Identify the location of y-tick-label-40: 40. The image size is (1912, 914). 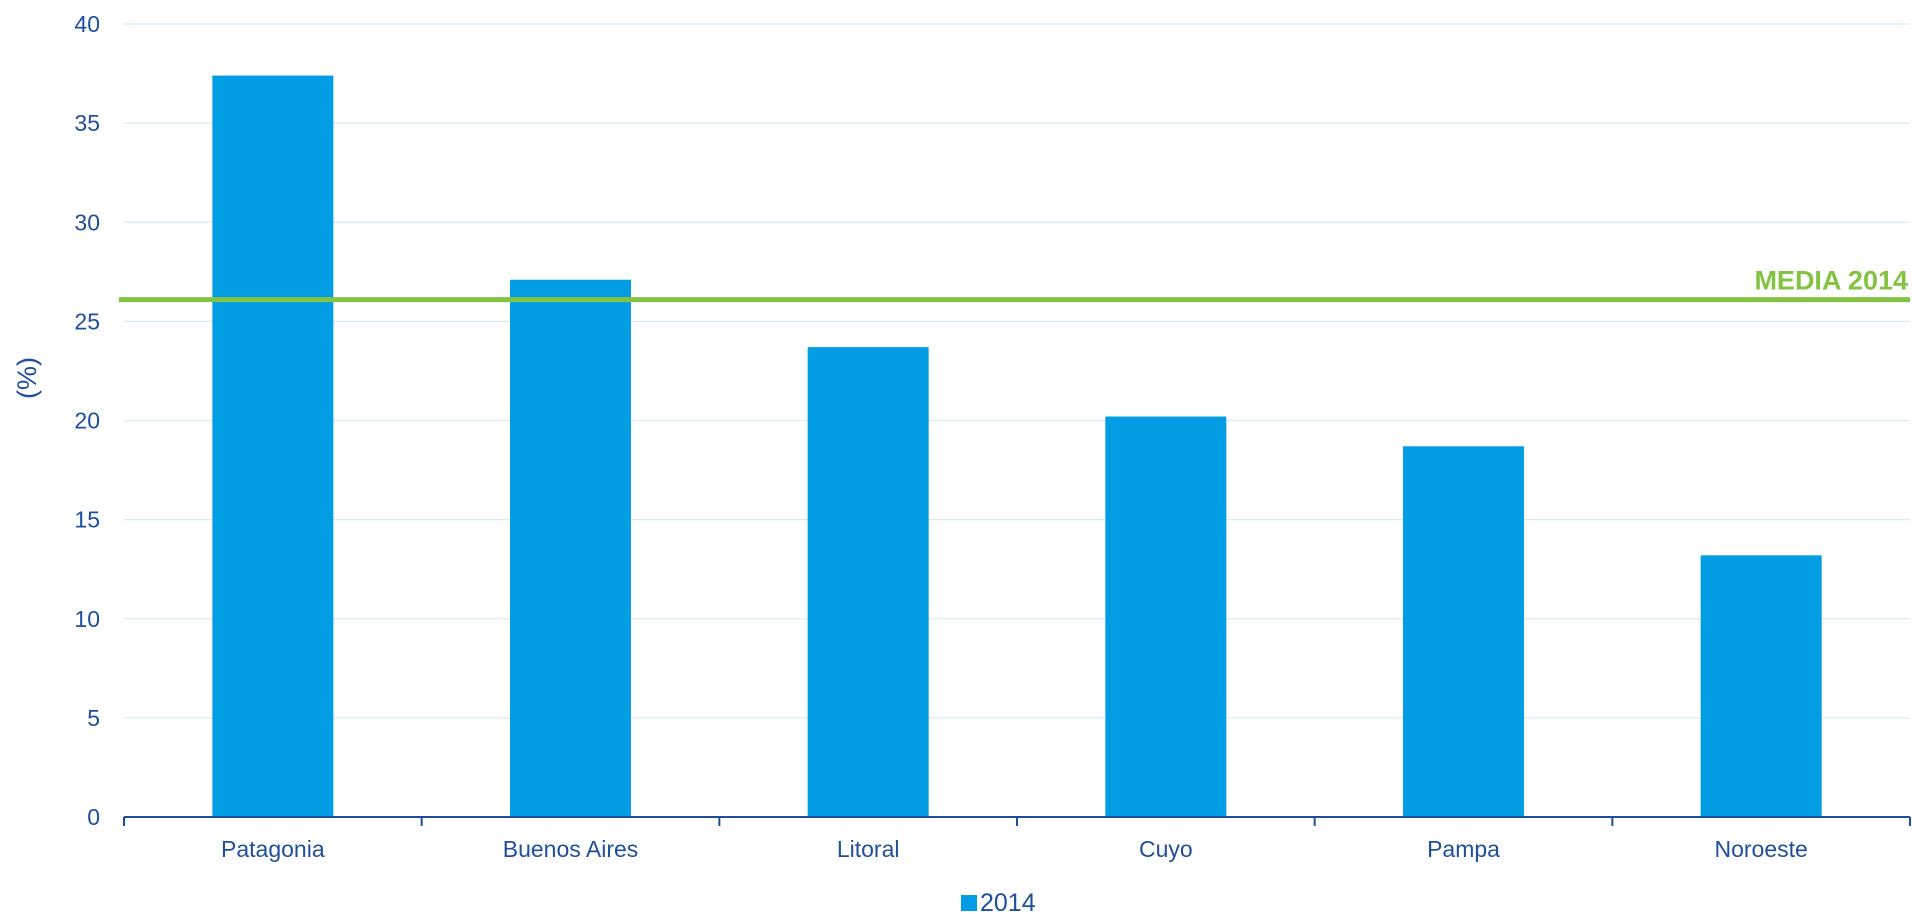
(87, 24).